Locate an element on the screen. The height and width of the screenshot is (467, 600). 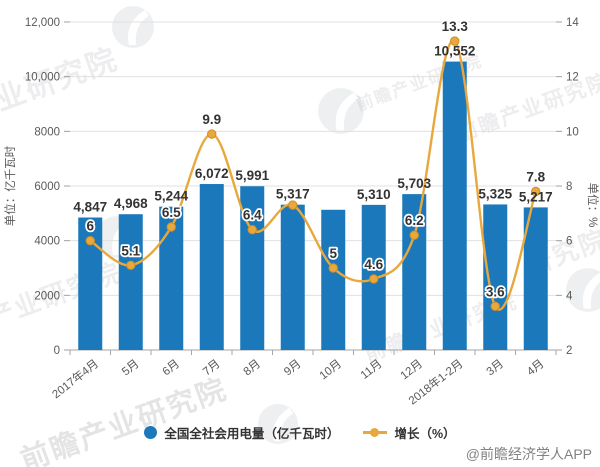
line-series-dot-icon is located at coordinates (375, 432).